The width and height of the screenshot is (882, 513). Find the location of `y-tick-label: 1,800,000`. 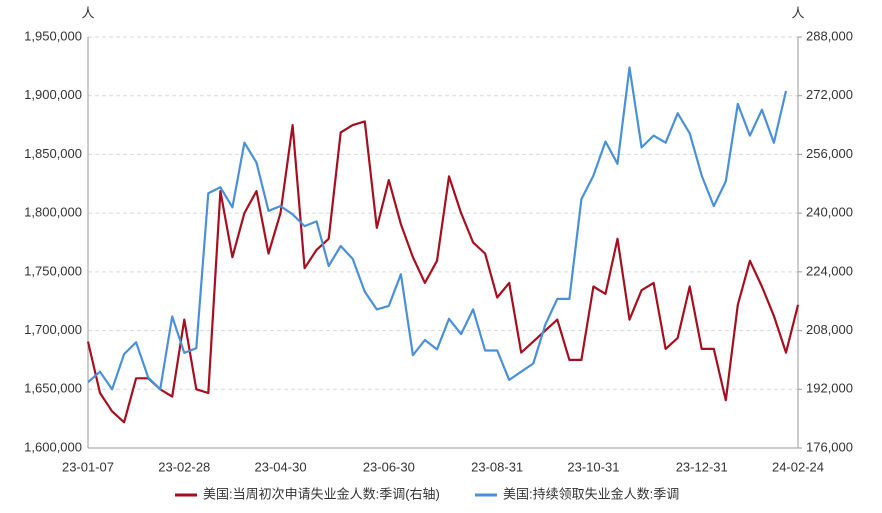

y-tick-label: 1,800,000 is located at coordinates (53, 212).